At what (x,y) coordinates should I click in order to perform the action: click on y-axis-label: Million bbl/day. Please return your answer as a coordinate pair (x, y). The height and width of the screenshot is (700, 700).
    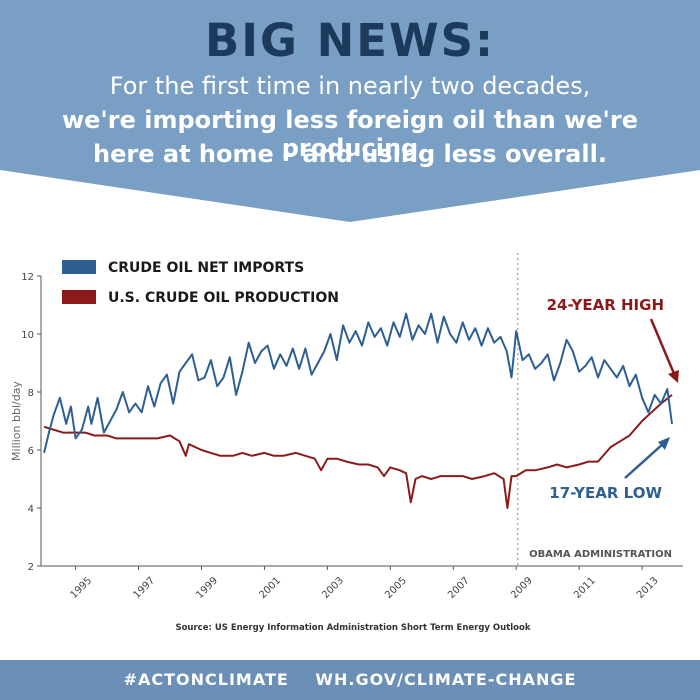
    Looking at the image, I should click on (16, 421).